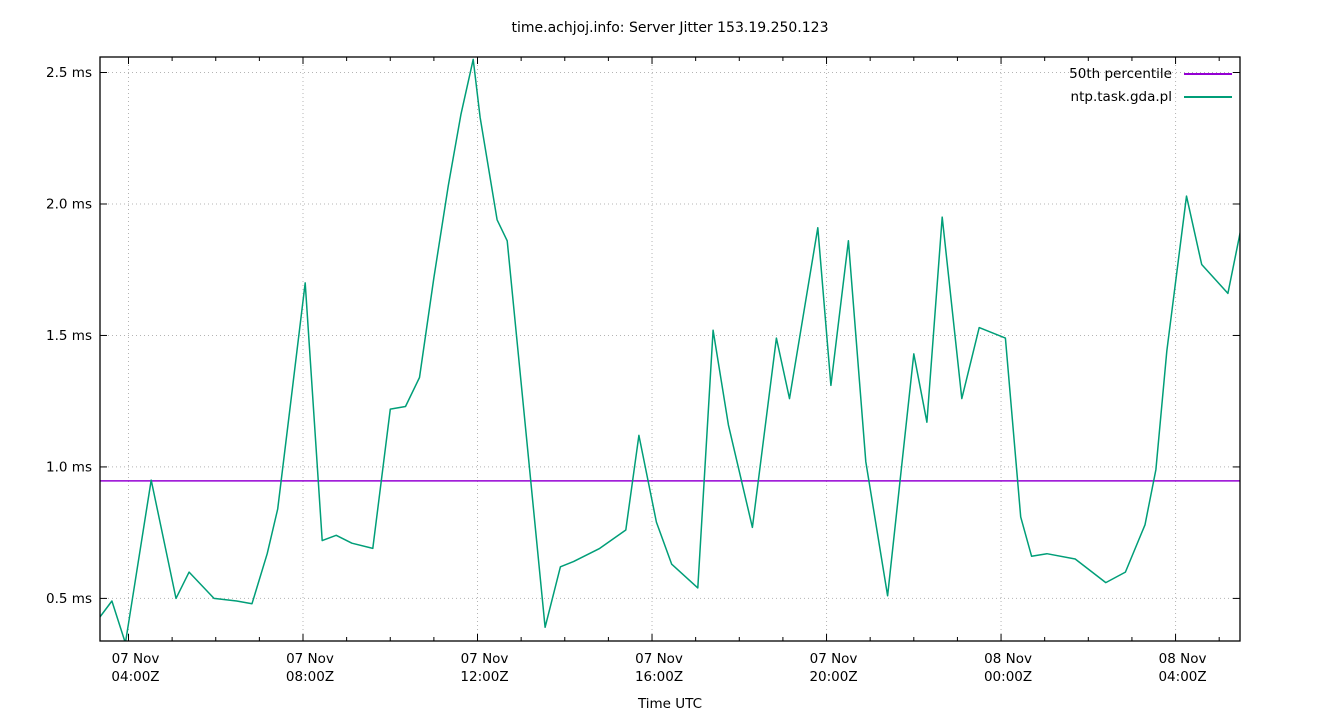  Describe the element at coordinates (69, 467) in the screenshot. I see `y-tick-label: 1.0 ms` at that location.